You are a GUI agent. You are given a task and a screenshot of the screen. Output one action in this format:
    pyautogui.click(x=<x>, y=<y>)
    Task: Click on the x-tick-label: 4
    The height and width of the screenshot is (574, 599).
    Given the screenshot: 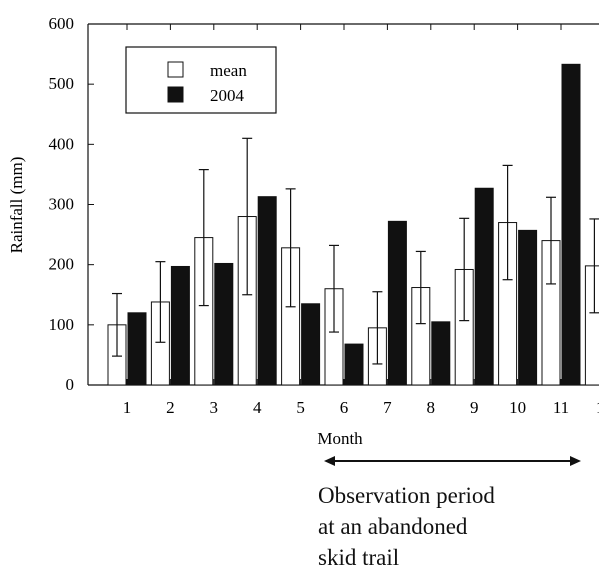 What is the action you would take?
    pyautogui.click(x=257, y=407)
    